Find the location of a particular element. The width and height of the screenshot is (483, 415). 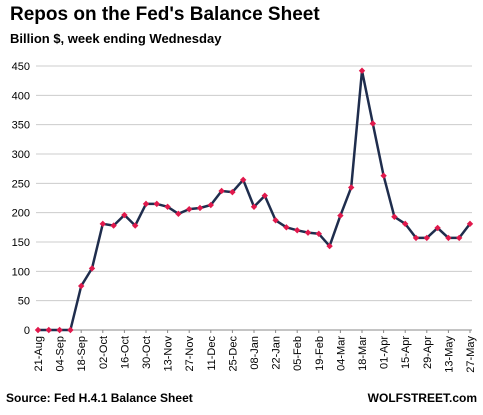

data-point-06-May is located at coordinates (437, 228).